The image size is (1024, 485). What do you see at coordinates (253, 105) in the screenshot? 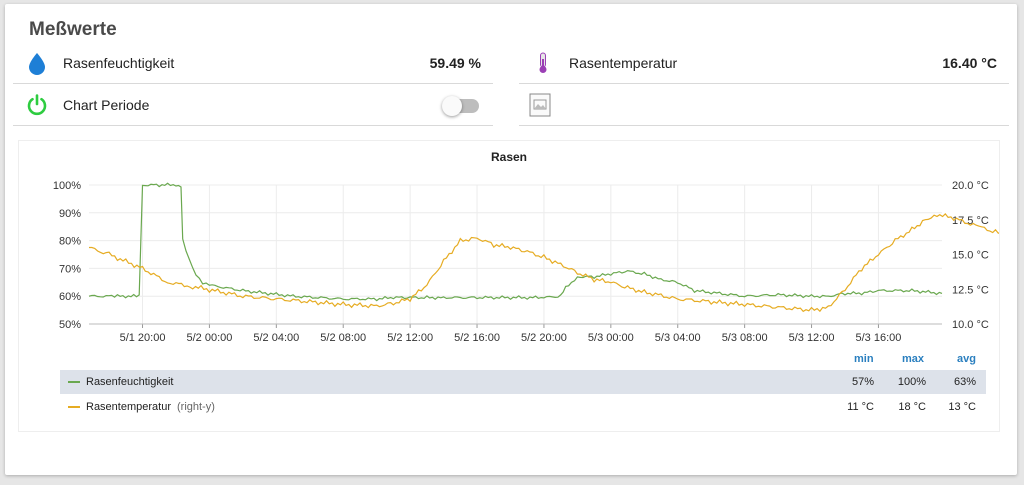
I see `chart-period-row: Chart Periode` at bounding box center [253, 105].